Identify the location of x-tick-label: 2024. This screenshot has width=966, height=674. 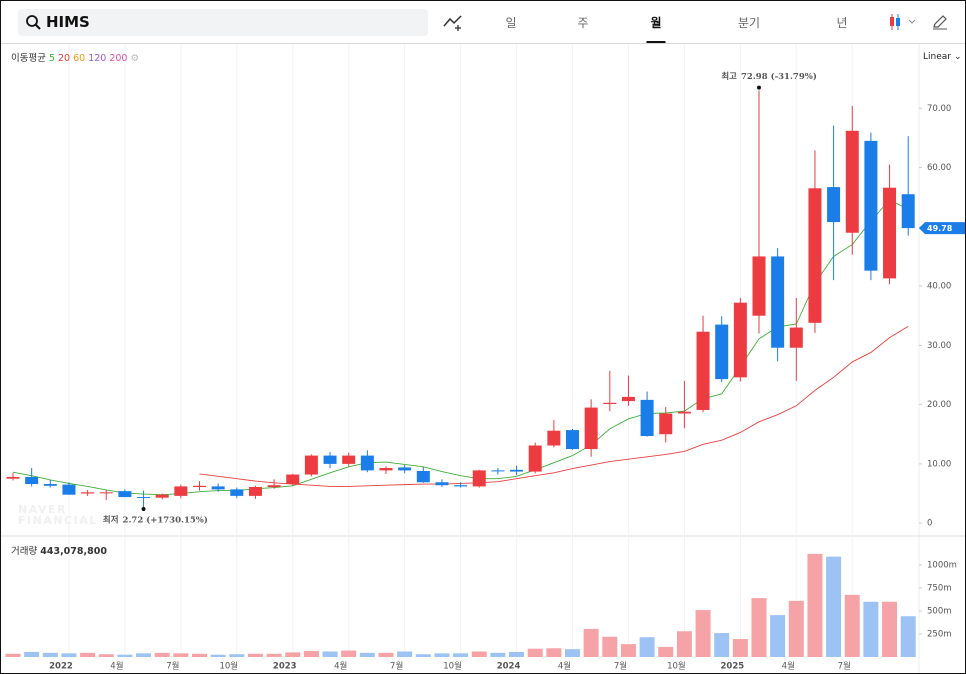
(509, 667).